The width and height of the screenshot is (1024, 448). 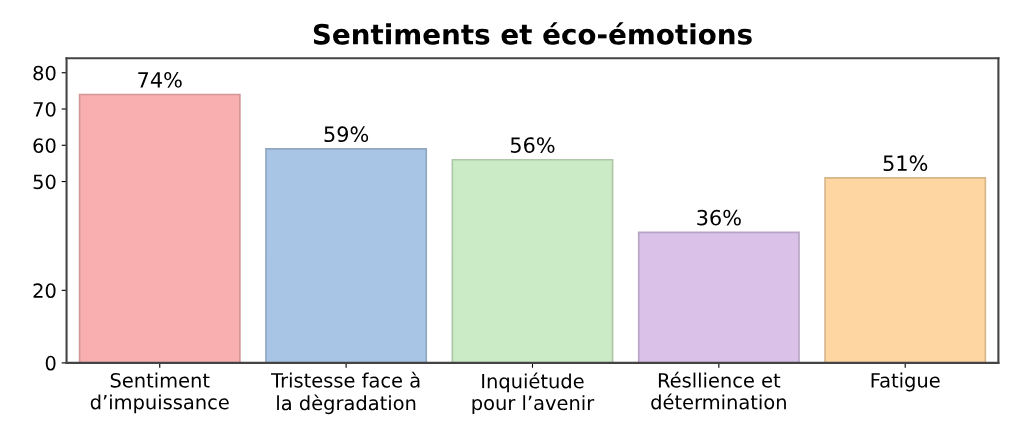 I want to click on data-label: 56%, so click(x=532, y=145).